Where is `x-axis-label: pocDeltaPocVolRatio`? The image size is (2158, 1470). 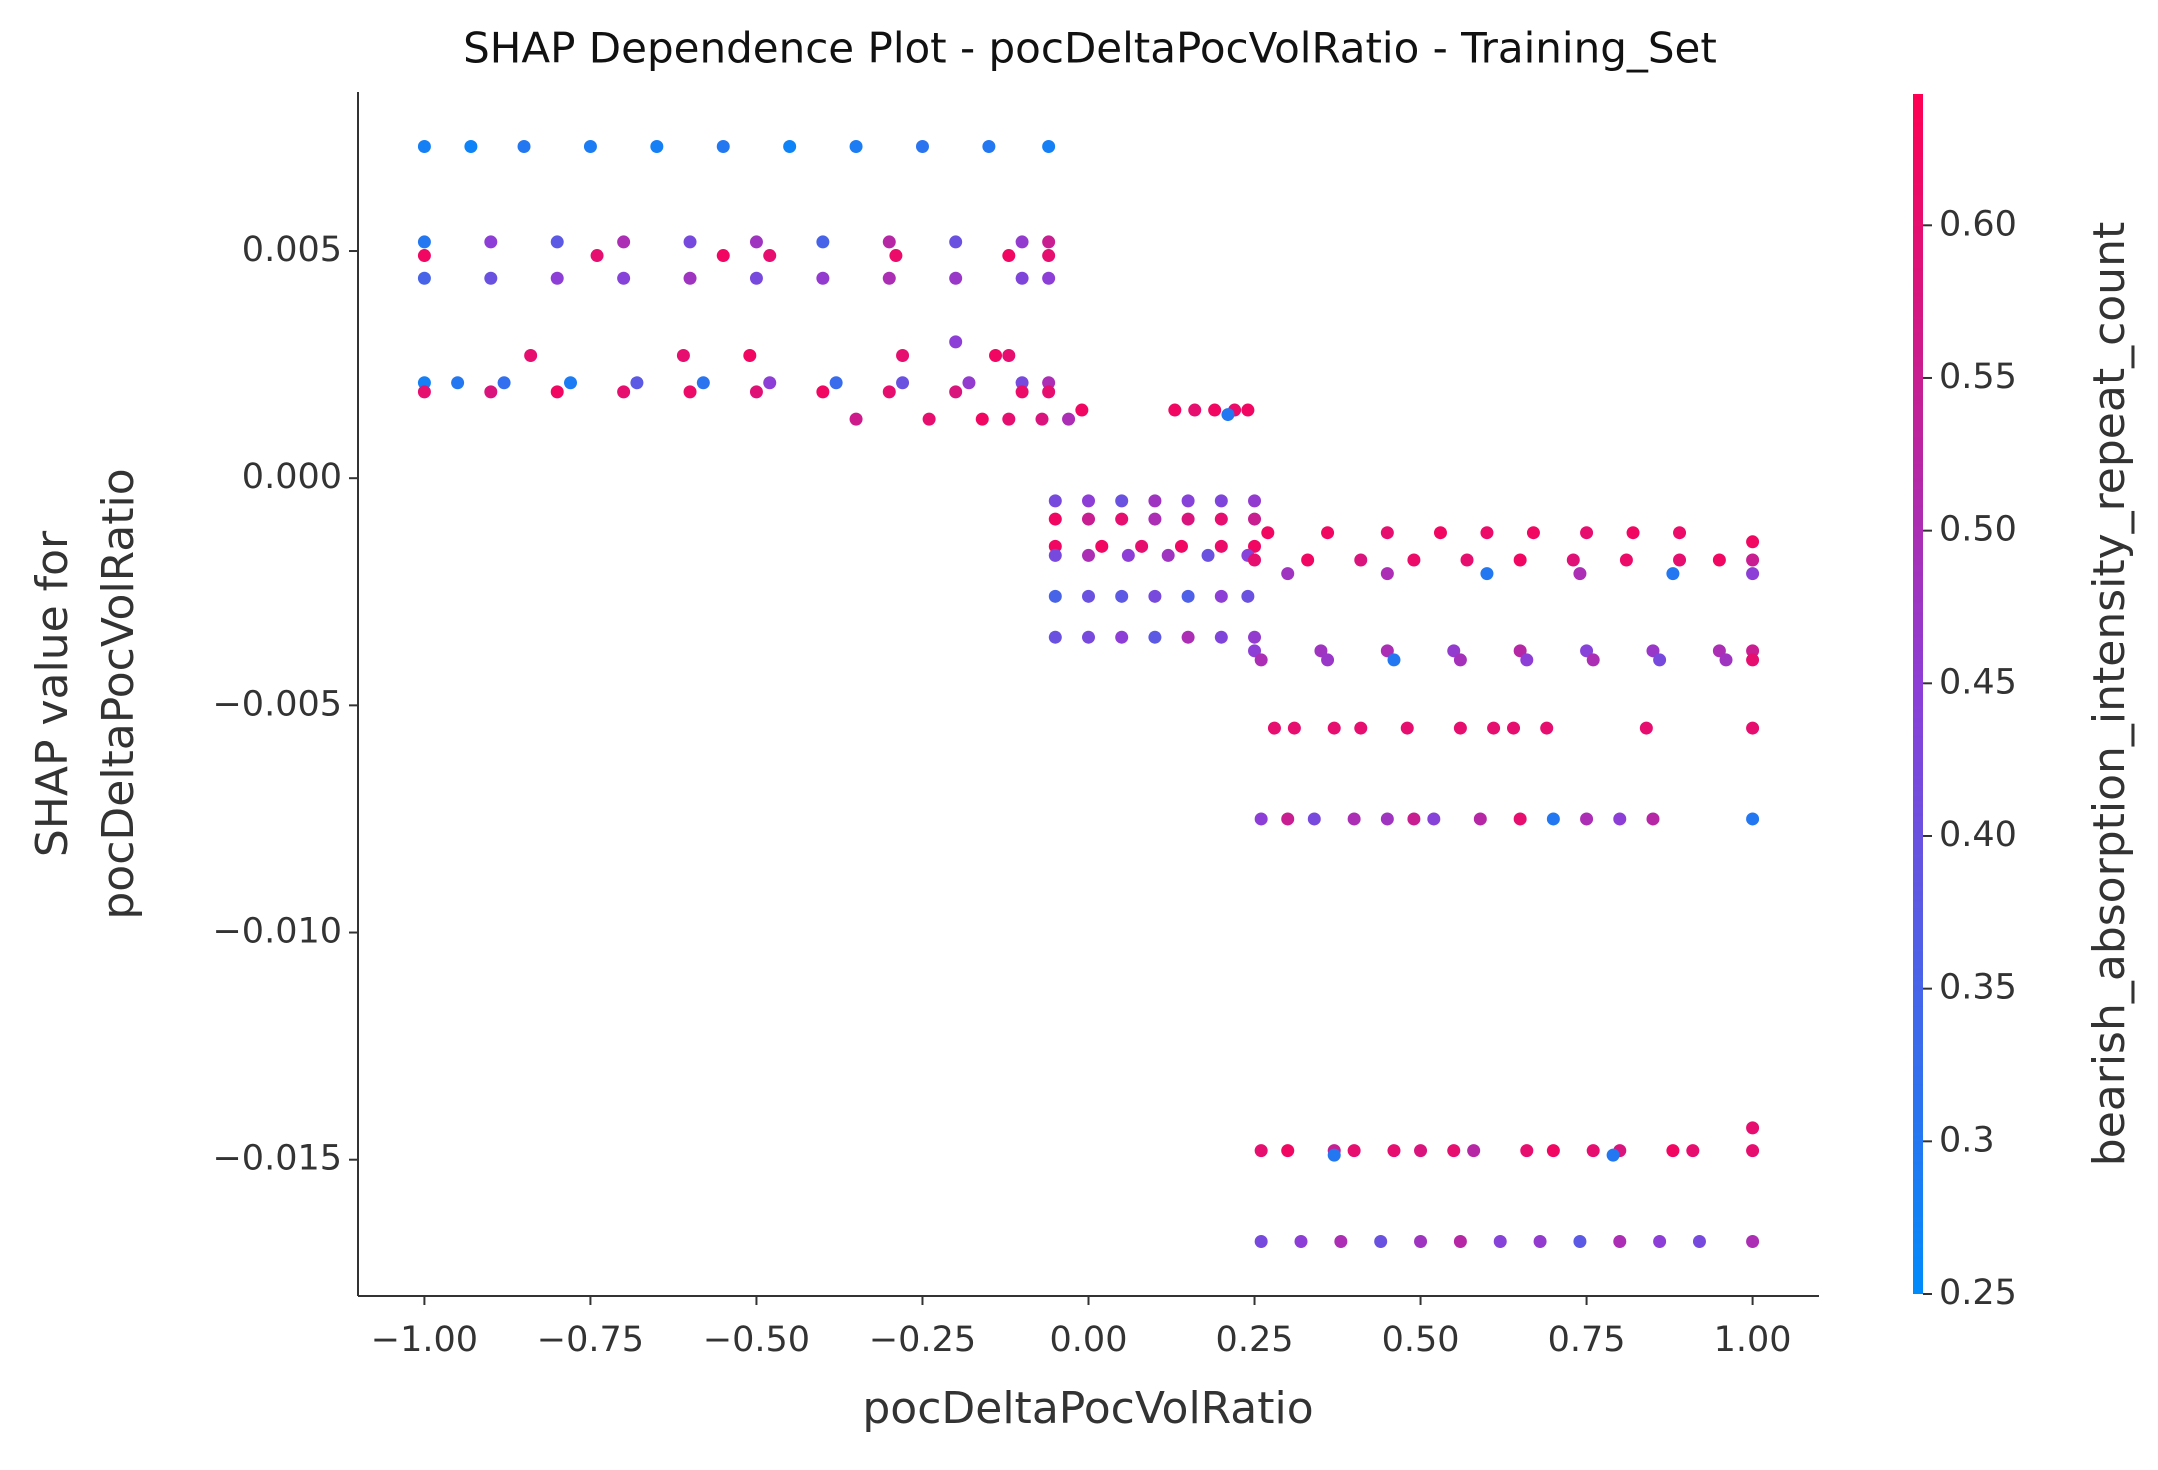
x-axis-label: pocDeltaPocVolRatio is located at coordinates (1087, 1408).